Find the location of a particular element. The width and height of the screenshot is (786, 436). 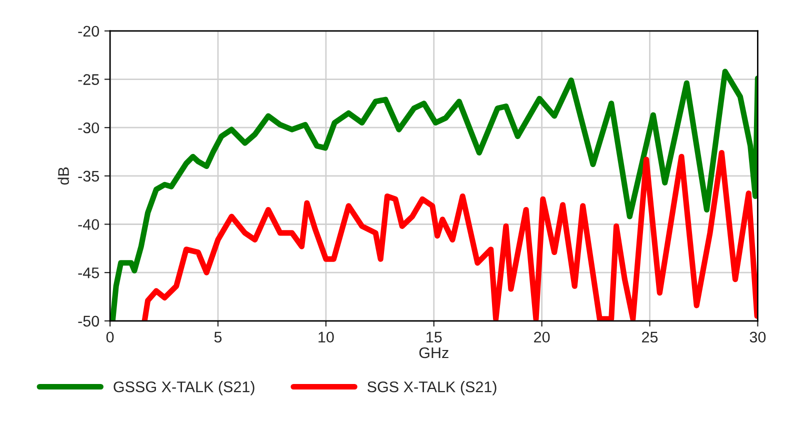

x-tick-label: 15 is located at coordinates (434, 337).